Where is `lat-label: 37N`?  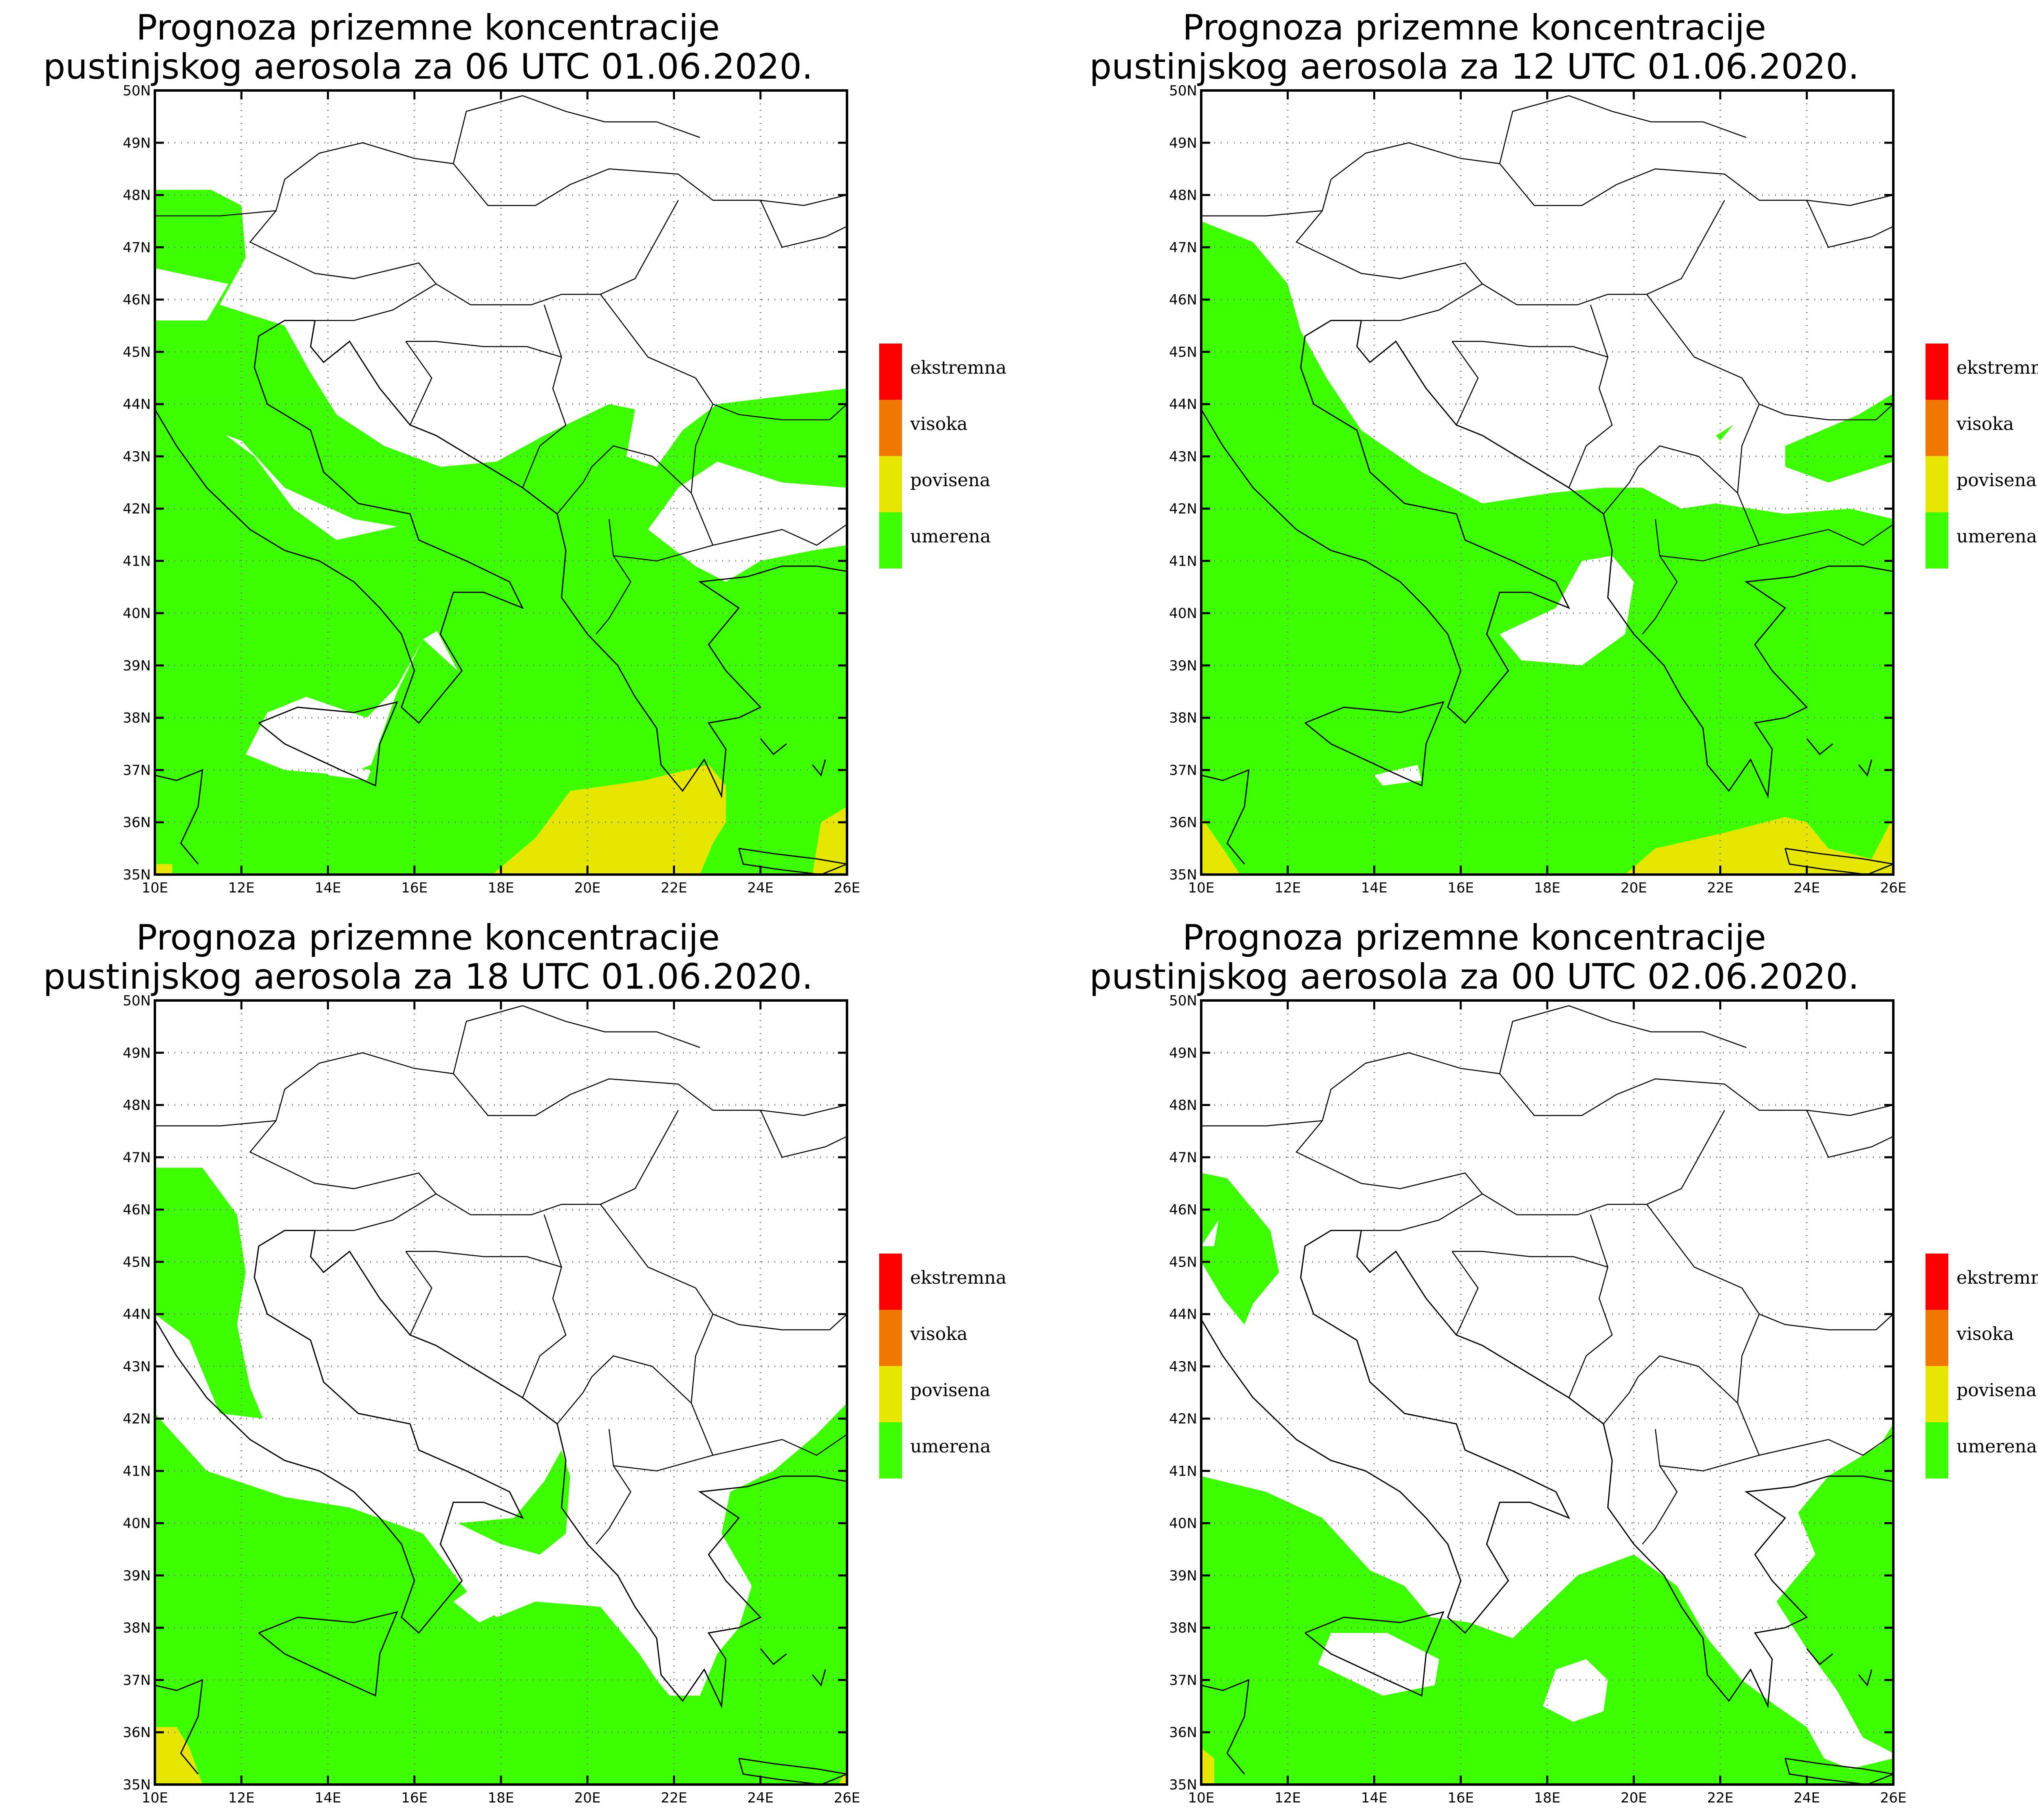
lat-label: 37N is located at coordinates (1183, 770).